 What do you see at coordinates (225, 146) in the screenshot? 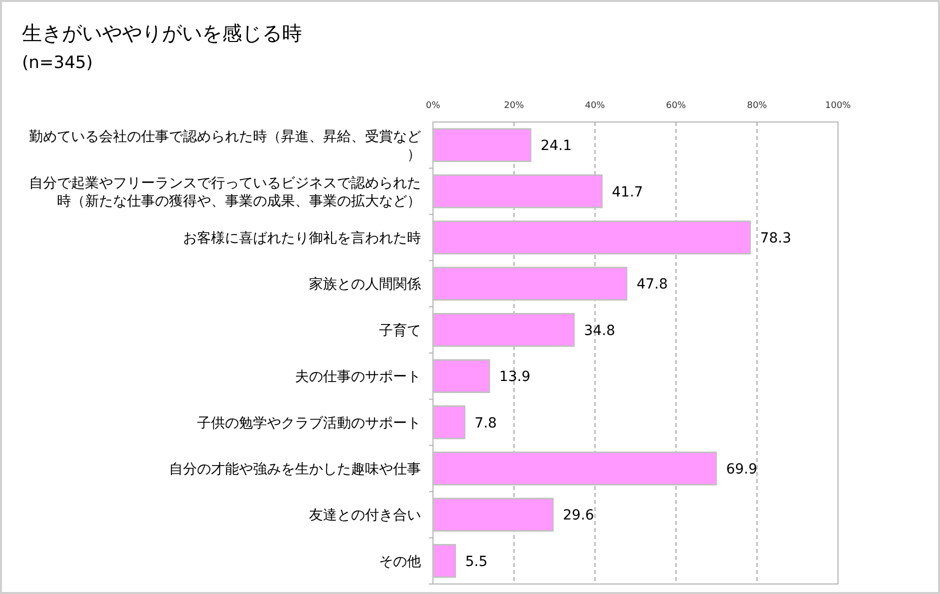
I see `y-tick-label: 勤めている会社の仕事で認められた時（昇進、昇給、受賞など）` at bounding box center [225, 146].